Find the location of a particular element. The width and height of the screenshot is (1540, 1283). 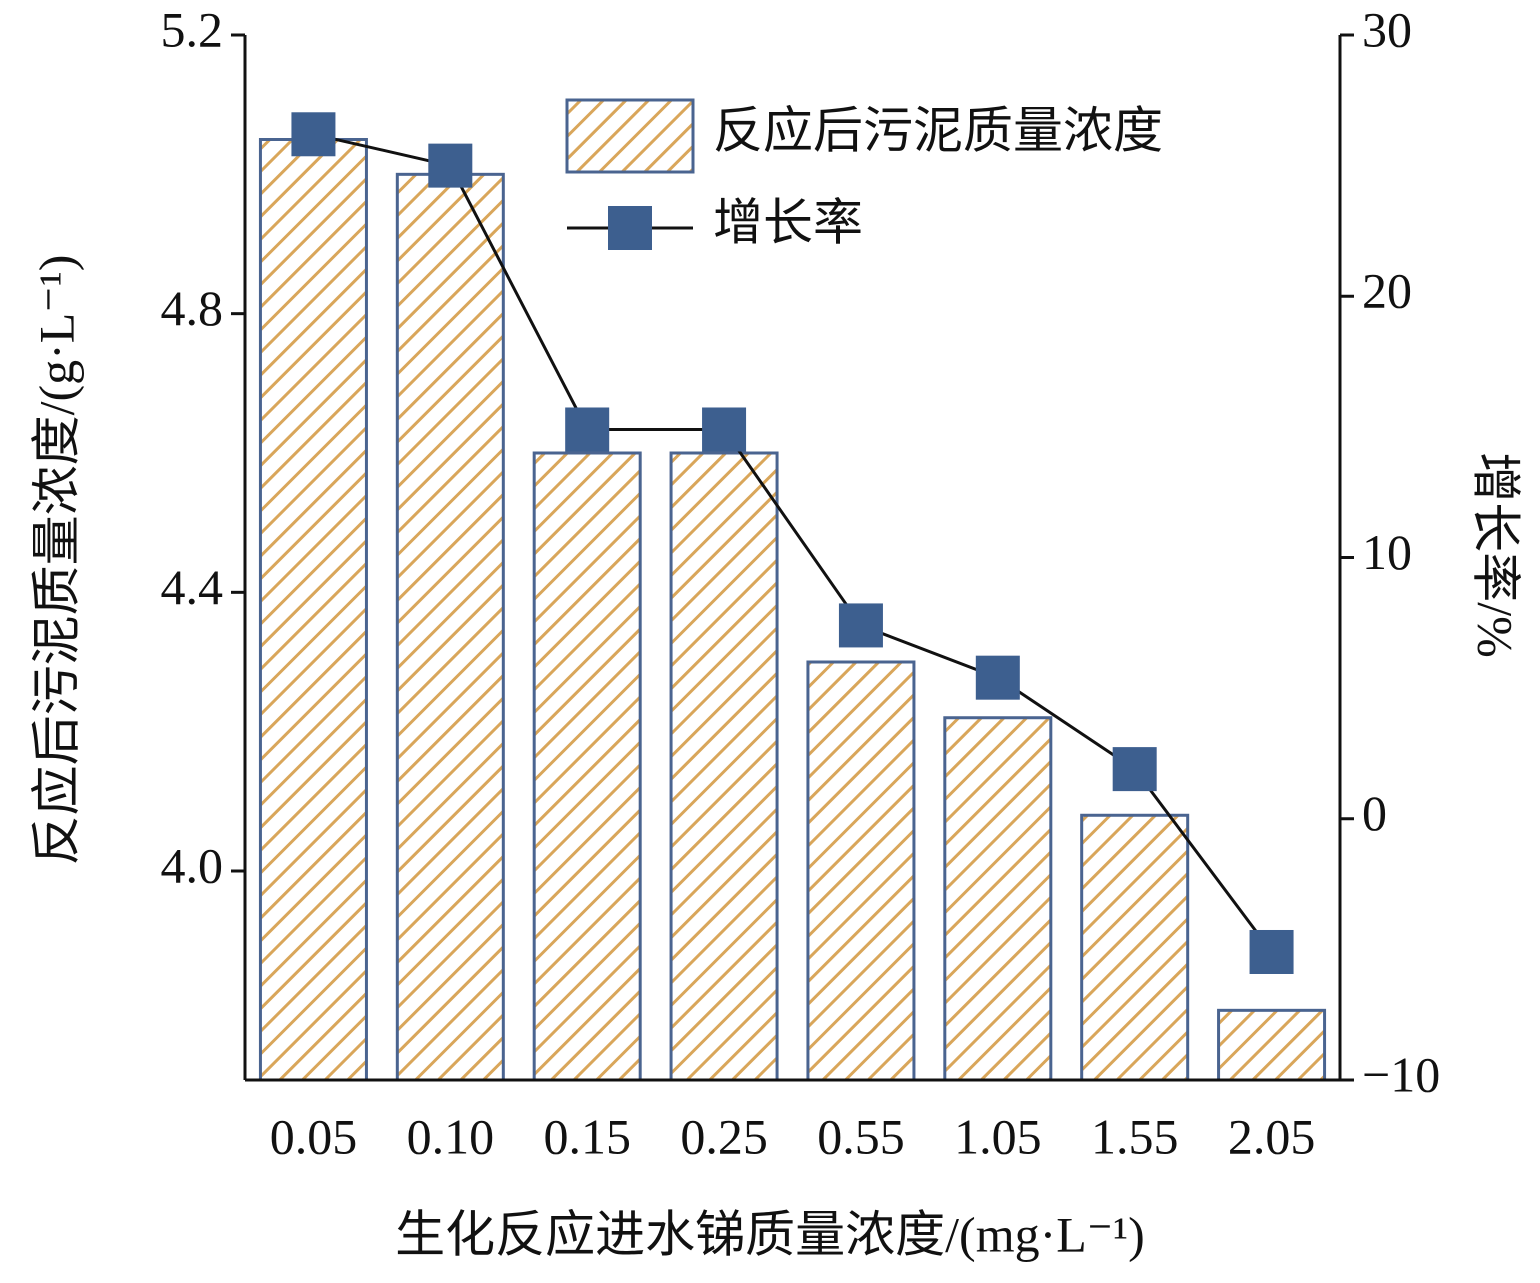

x-tick-label: 2.05 is located at coordinates (1272, 1136).